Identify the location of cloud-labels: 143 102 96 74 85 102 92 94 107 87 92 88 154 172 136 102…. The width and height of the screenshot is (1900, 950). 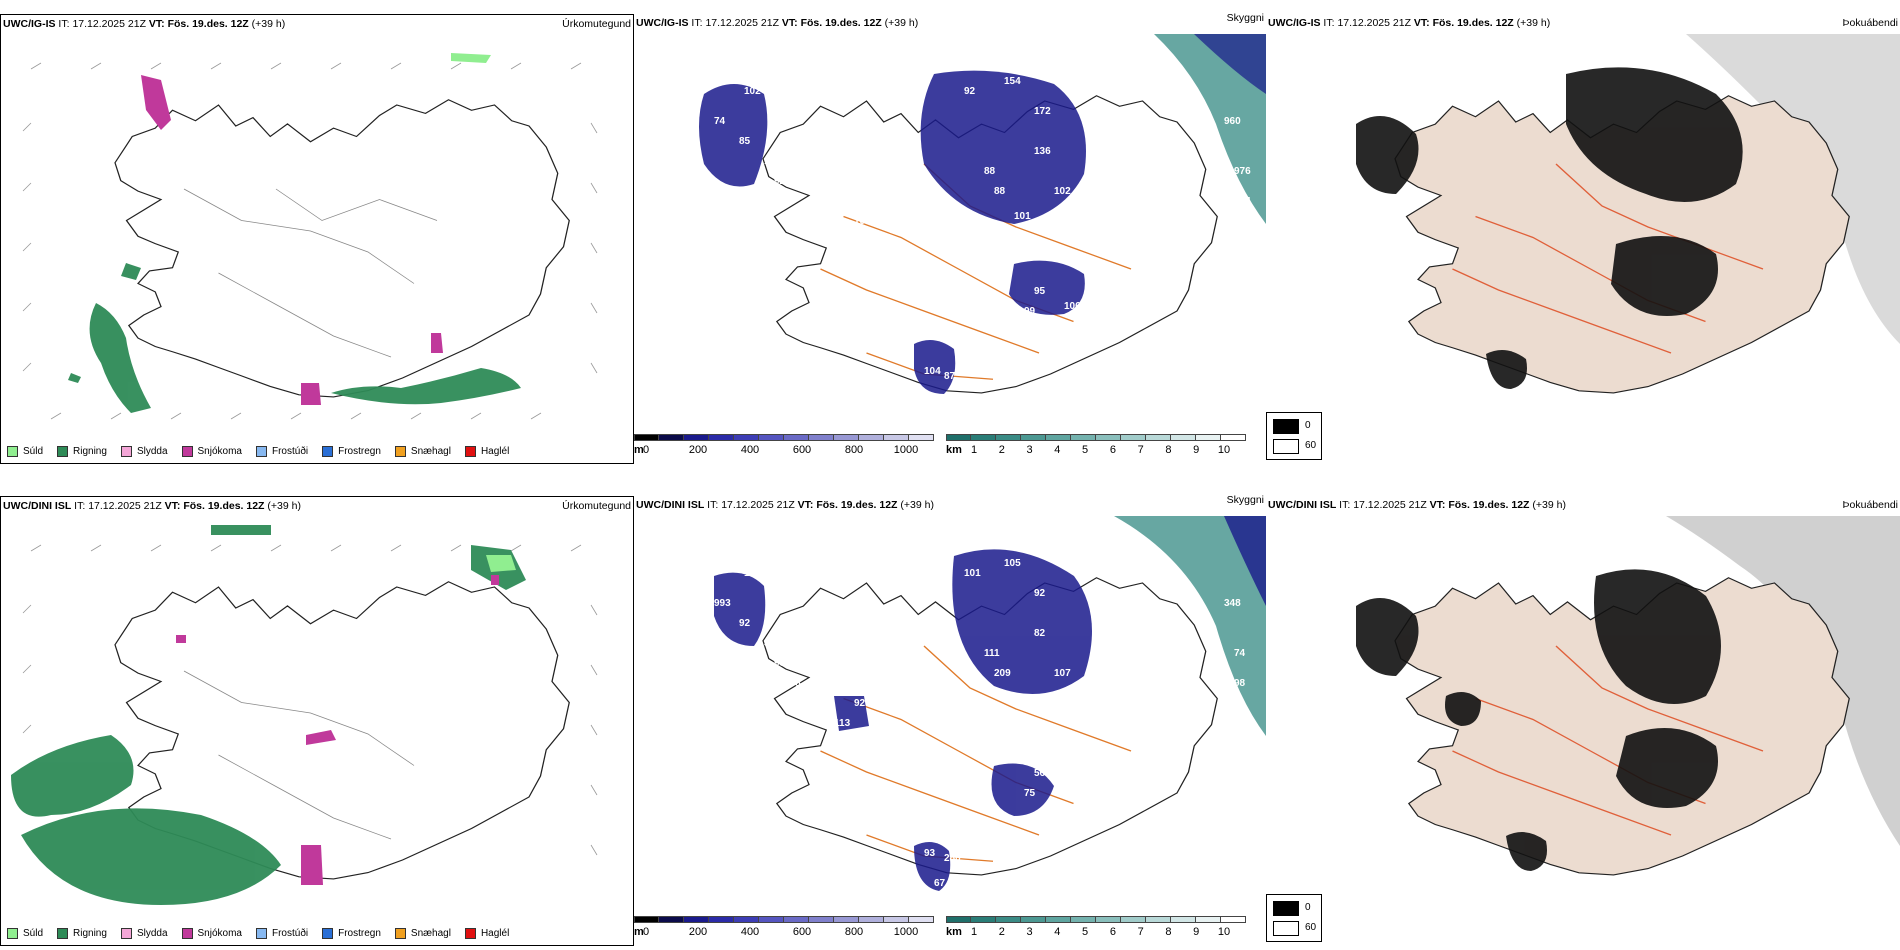
(982, 231).